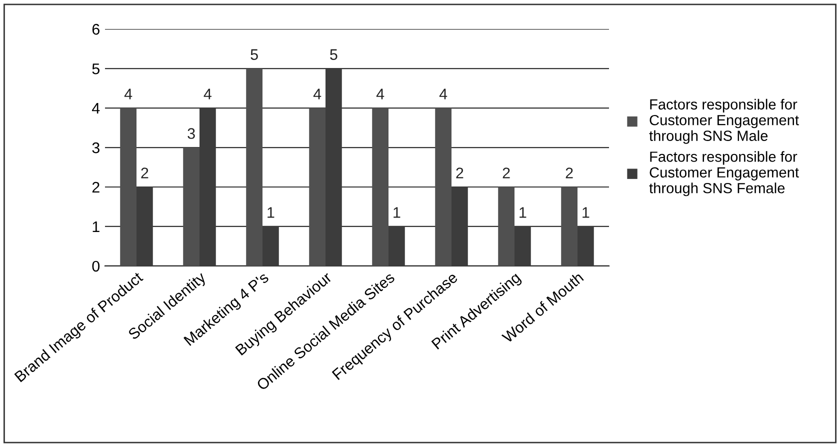 This screenshot has width=840, height=447. Describe the element at coordinates (96, 266) in the screenshot. I see `y-tick-label: 0` at that location.